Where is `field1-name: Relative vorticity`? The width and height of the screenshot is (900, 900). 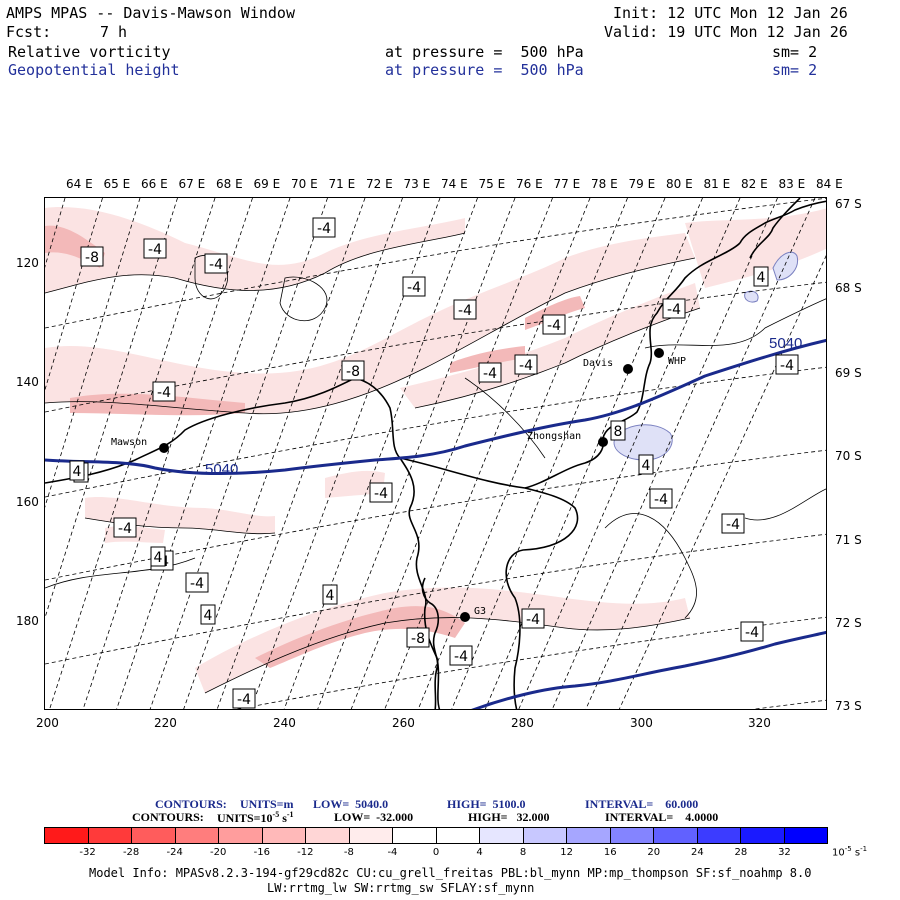 field1-name: Relative vorticity is located at coordinates (89, 52).